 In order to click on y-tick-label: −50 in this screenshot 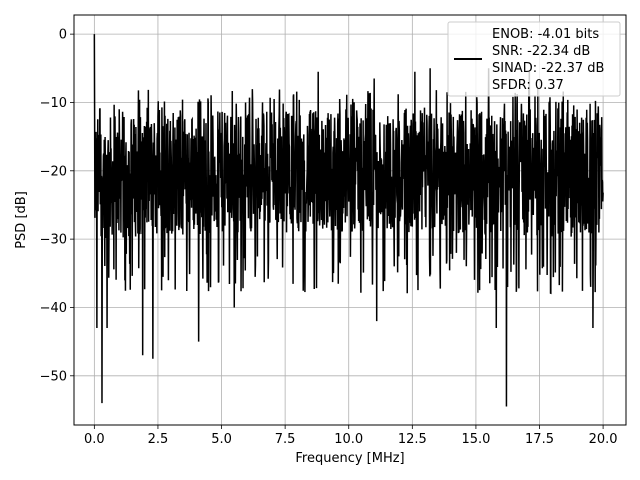, I will do `click(53, 376)`.